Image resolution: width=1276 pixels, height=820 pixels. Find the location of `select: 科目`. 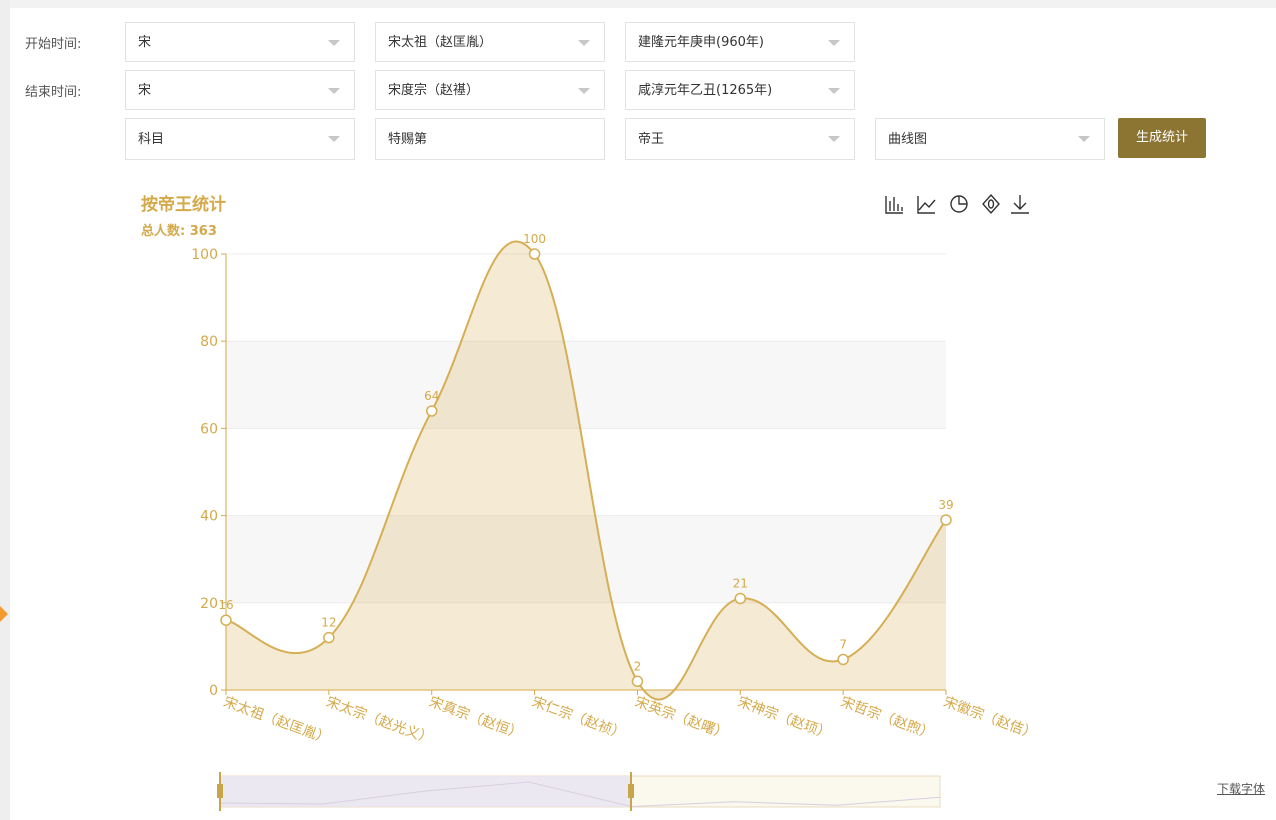

select: 科目 is located at coordinates (240, 139).